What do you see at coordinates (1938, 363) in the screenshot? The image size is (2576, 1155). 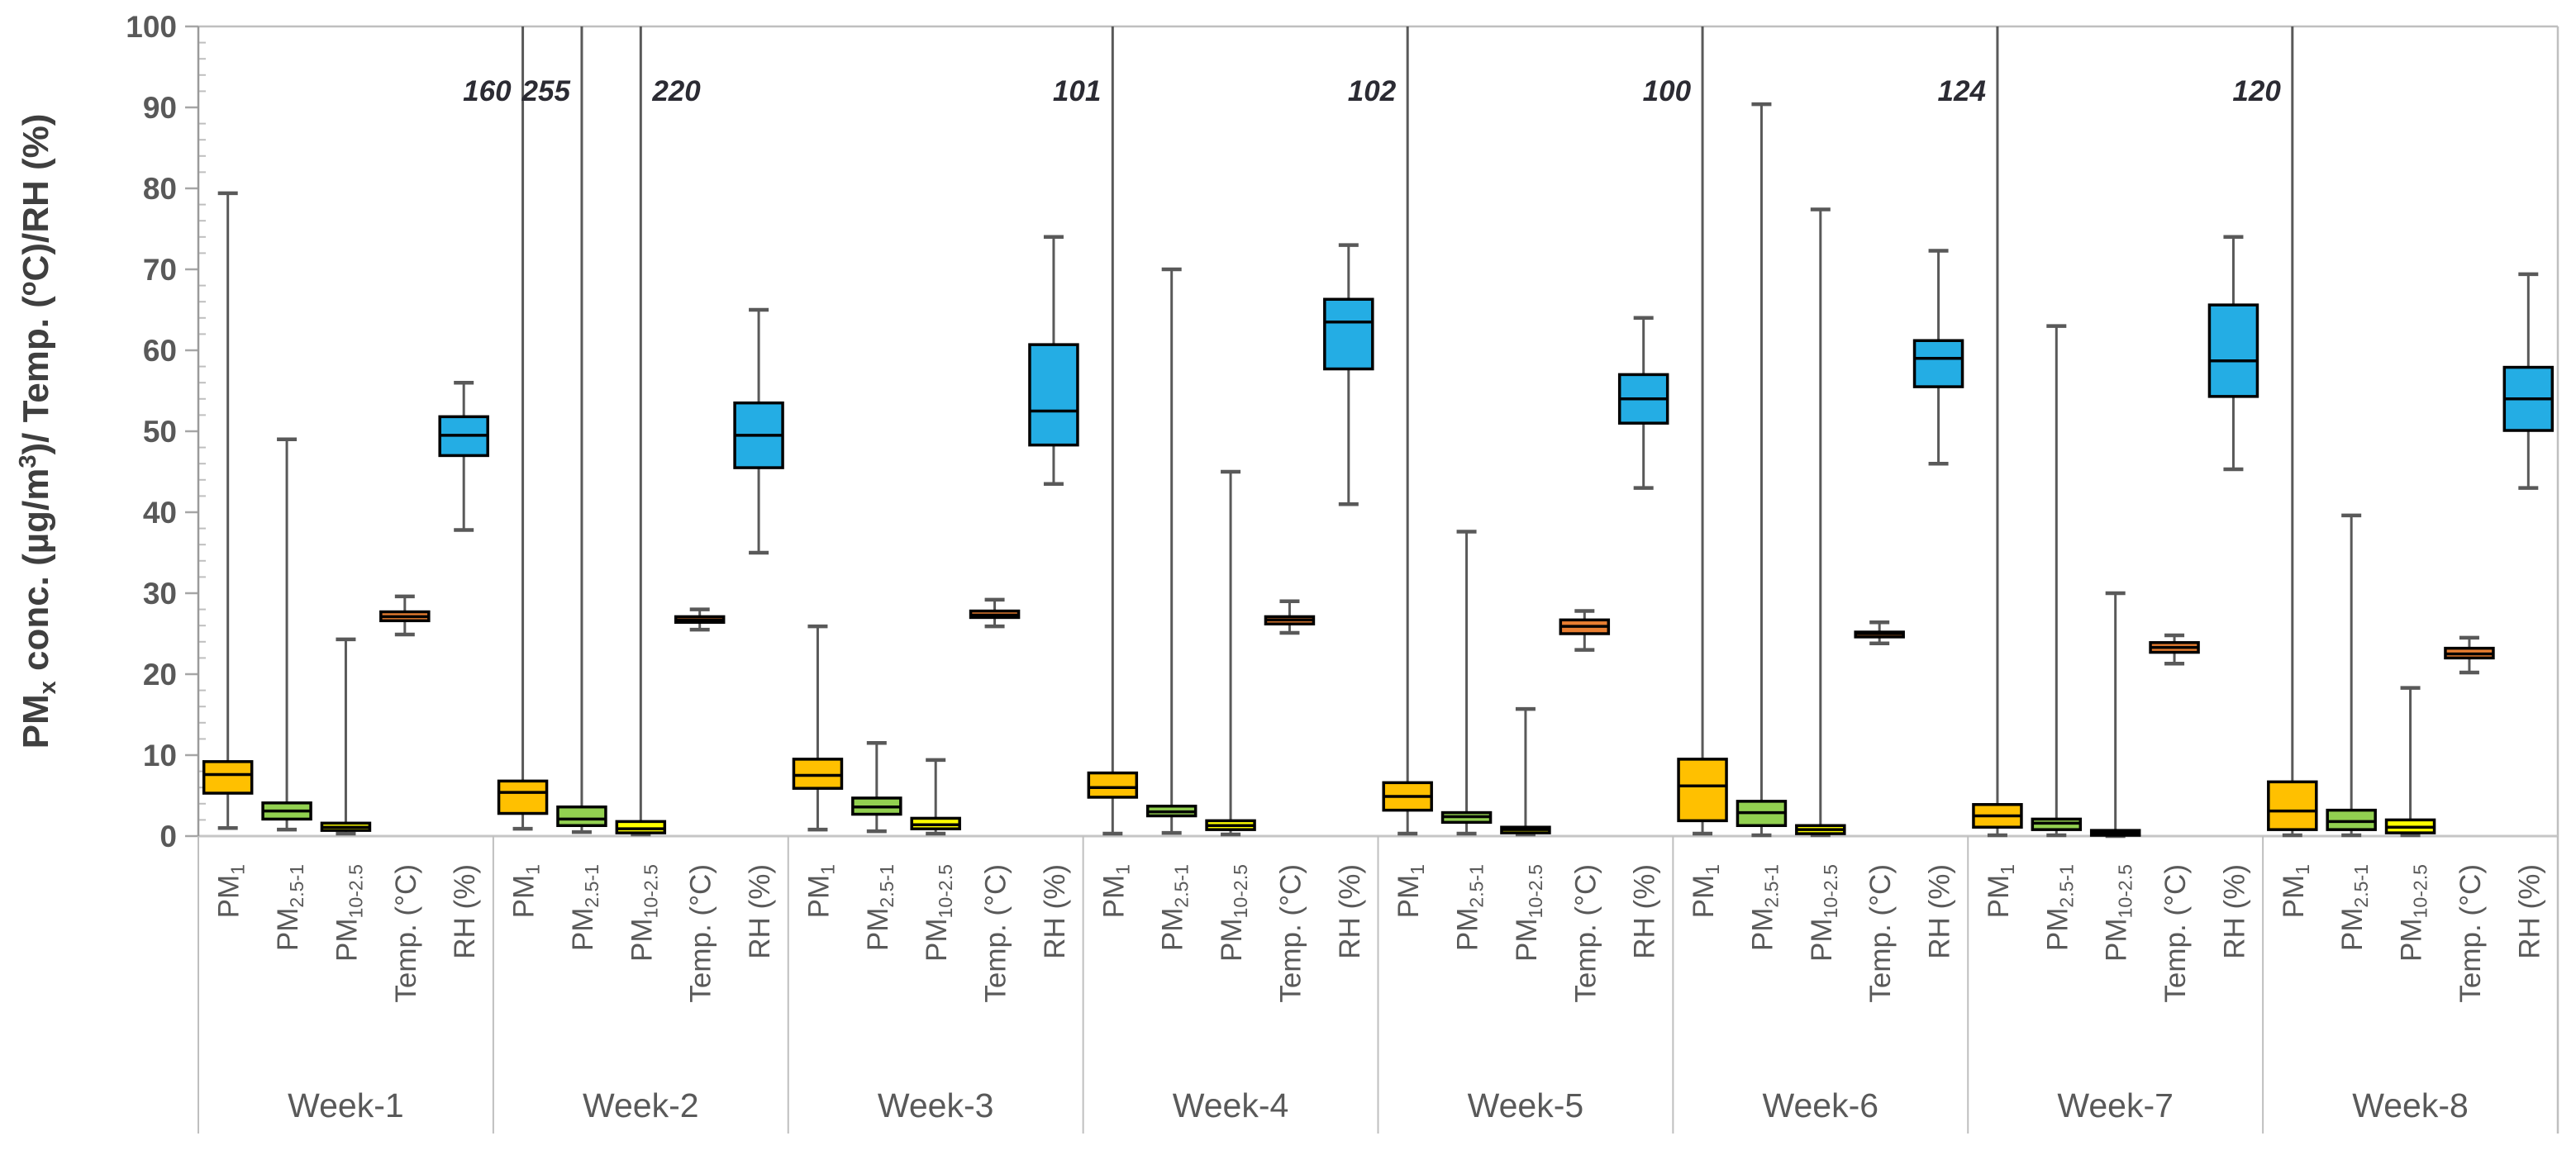 I see `box-week6-rh` at bounding box center [1938, 363].